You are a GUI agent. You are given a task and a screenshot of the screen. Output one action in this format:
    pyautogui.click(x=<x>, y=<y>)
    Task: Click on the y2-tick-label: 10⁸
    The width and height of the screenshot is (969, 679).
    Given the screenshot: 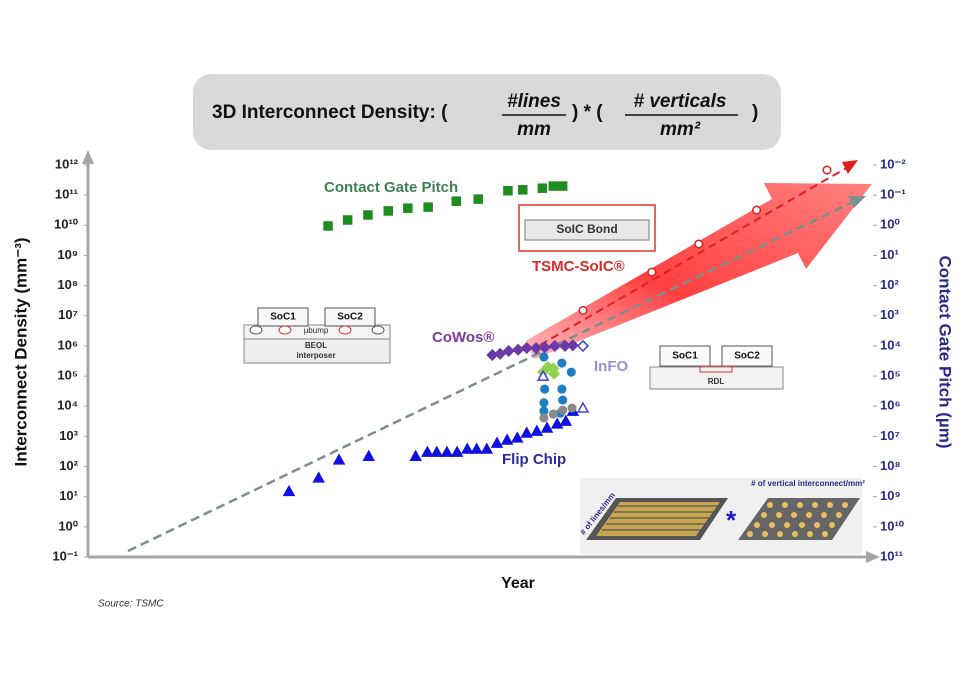 What is the action you would take?
    pyautogui.click(x=890, y=465)
    